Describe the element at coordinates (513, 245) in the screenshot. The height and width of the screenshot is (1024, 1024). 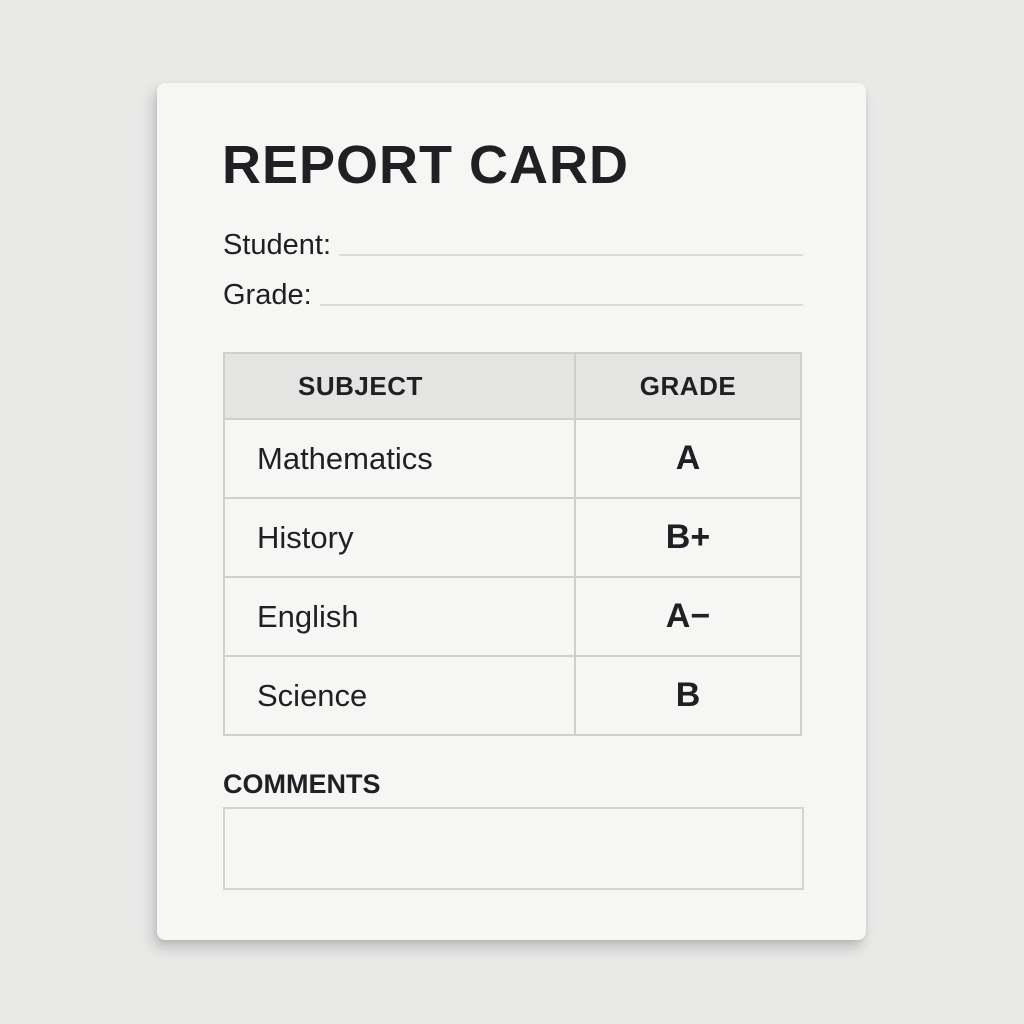
I see `student-field: Student:` at that location.